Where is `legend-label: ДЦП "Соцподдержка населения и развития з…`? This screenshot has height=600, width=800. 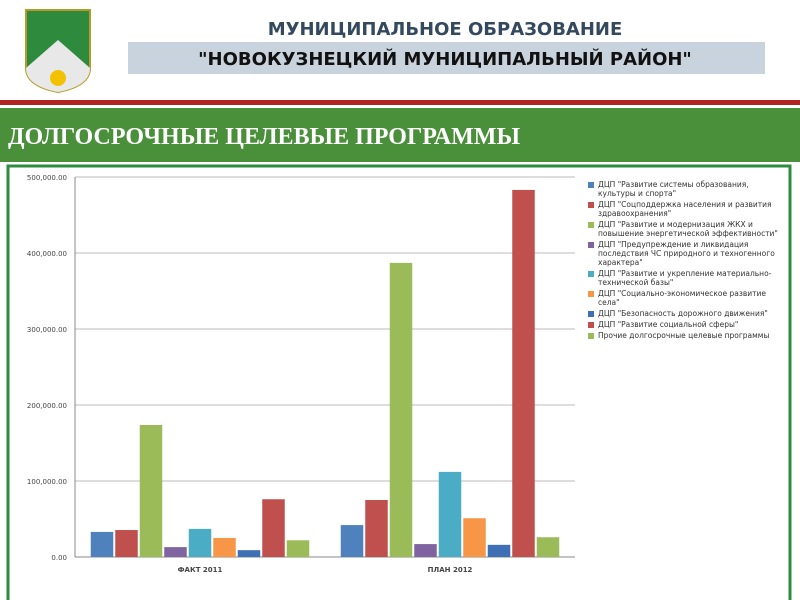
legend-label: ДЦП "Соцподдержка населения и развития з… is located at coordinates (685, 209).